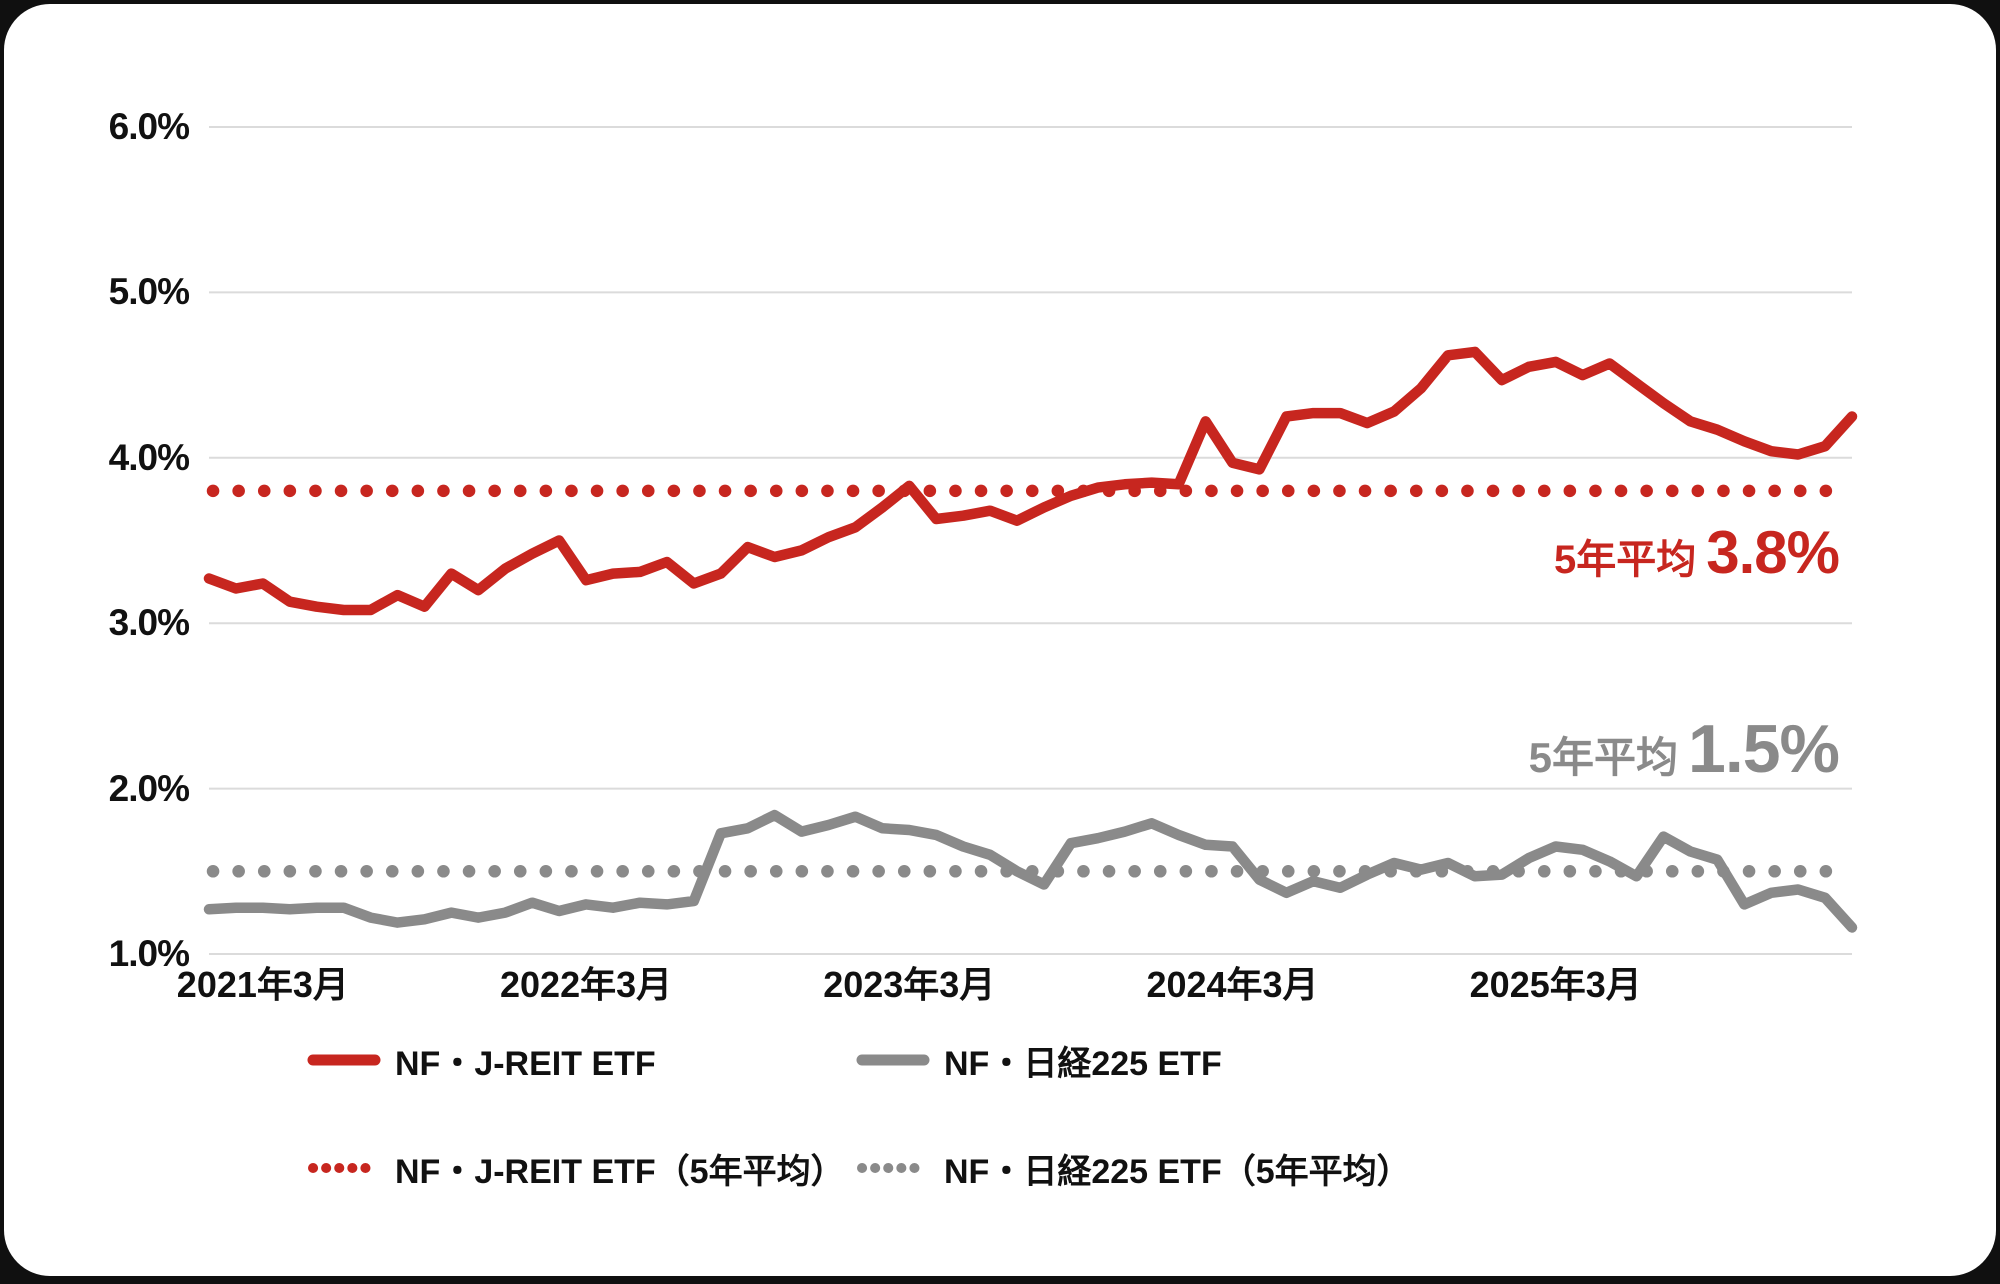 The image size is (2000, 1284). I want to click on y-axis-label: 4.0%, so click(149, 457).